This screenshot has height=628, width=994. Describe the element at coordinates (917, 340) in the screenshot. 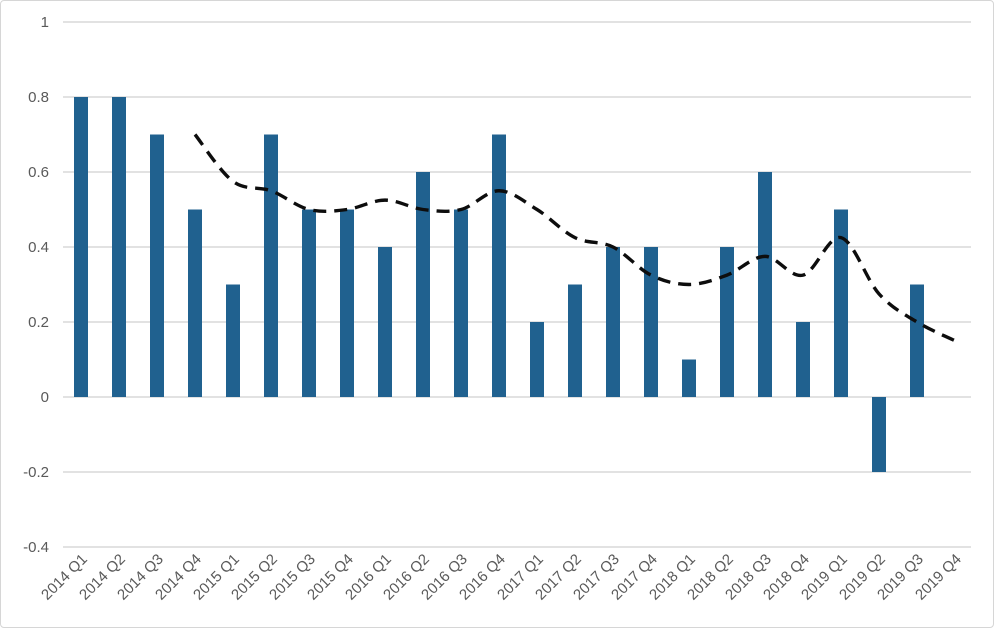

I see `bar-2019-q3` at that location.